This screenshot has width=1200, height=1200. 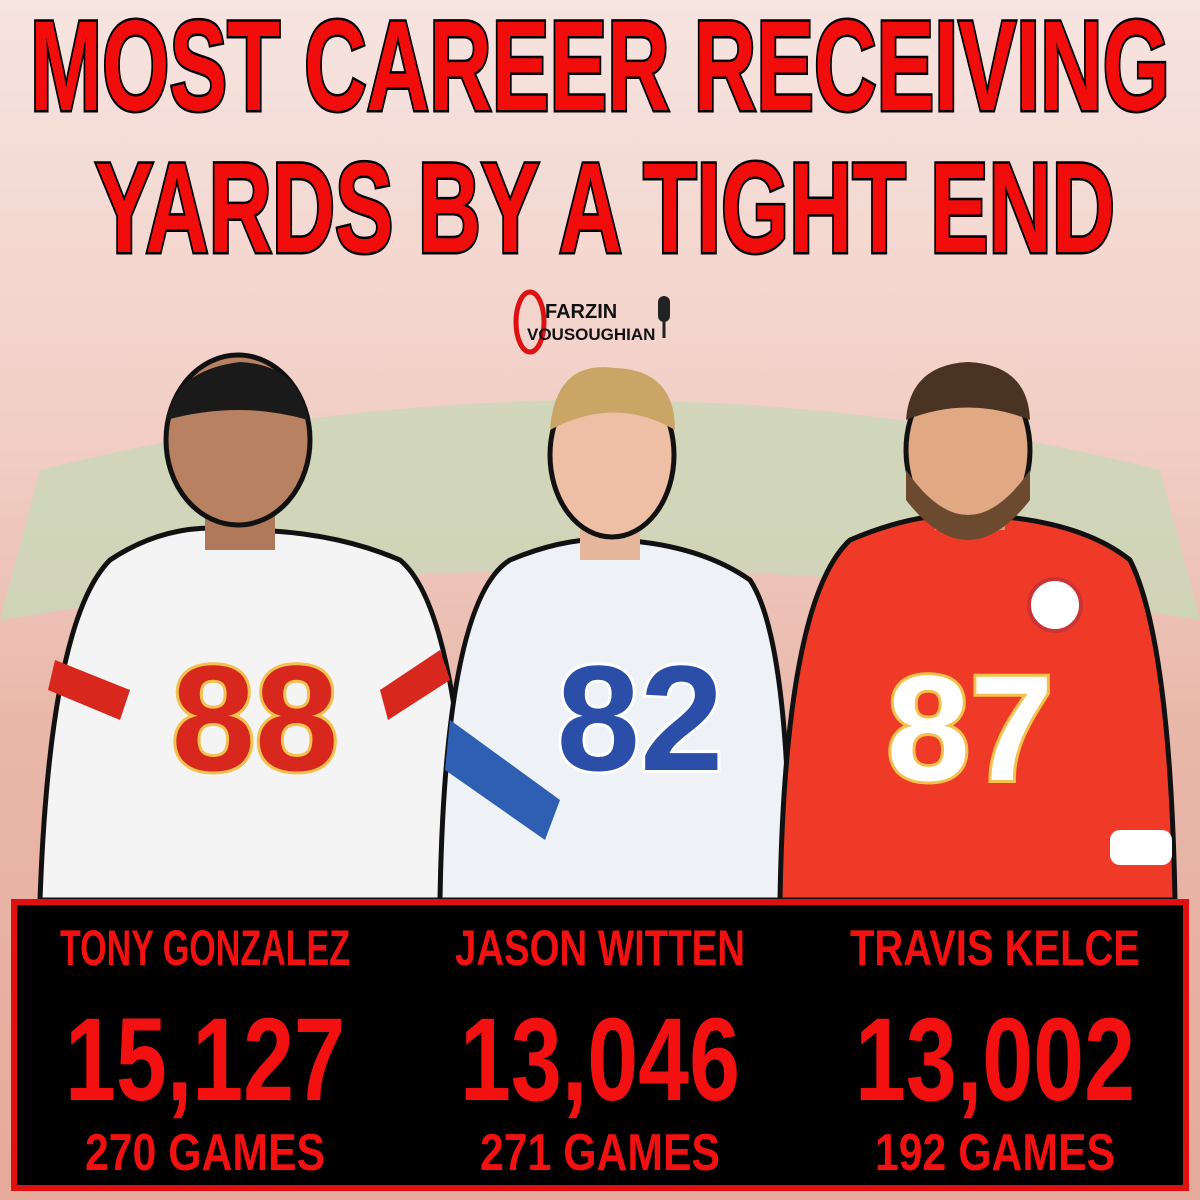 What do you see at coordinates (995, 948) in the screenshot?
I see `player-name: TRAVIS KELCE` at bounding box center [995, 948].